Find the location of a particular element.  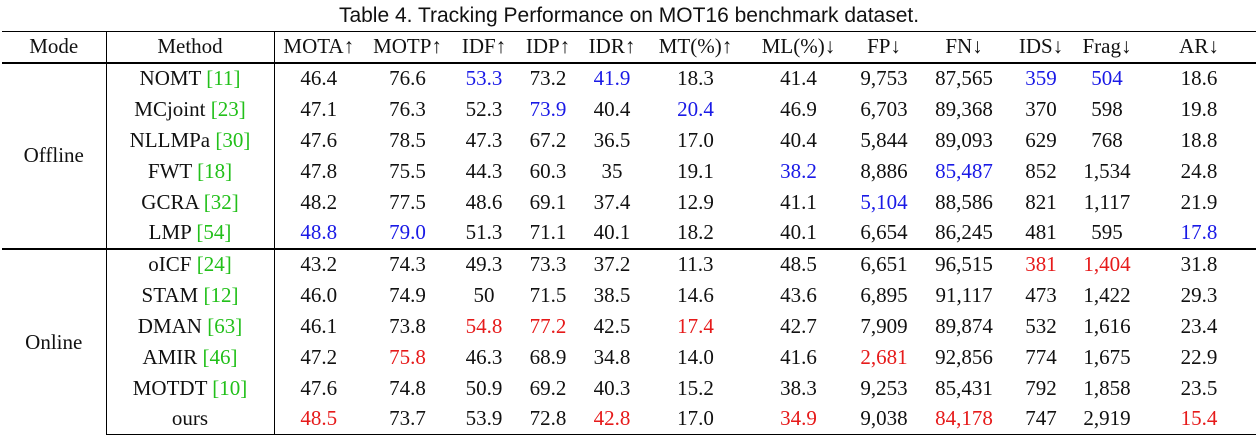

citation-link: [32] is located at coordinates (221, 201).